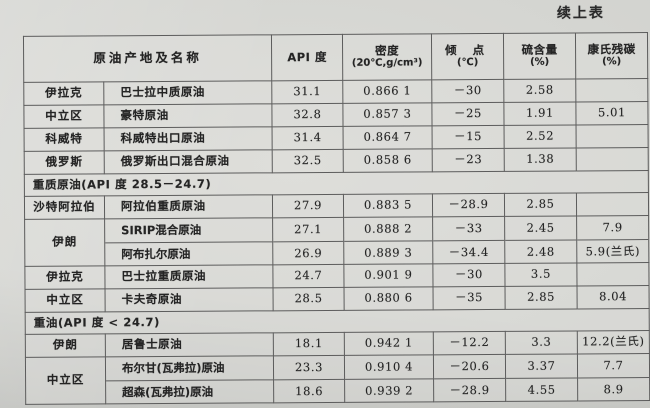  What do you see at coordinates (309, 367) in the screenshot?
I see `cell-value-line: 23.3` at bounding box center [309, 367].